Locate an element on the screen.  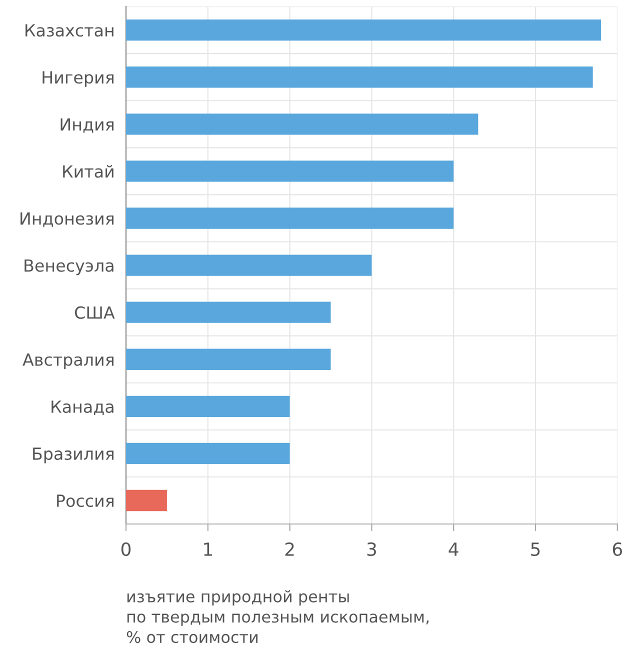
x-tick-label: 3 is located at coordinates (371, 549).